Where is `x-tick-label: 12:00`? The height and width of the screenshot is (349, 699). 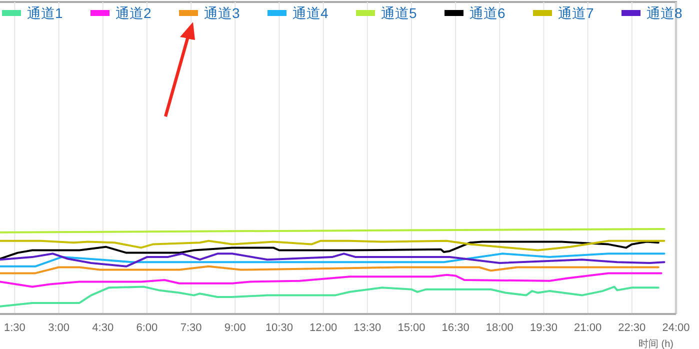
x-tick-label: 12:00 is located at coordinates (324, 328).